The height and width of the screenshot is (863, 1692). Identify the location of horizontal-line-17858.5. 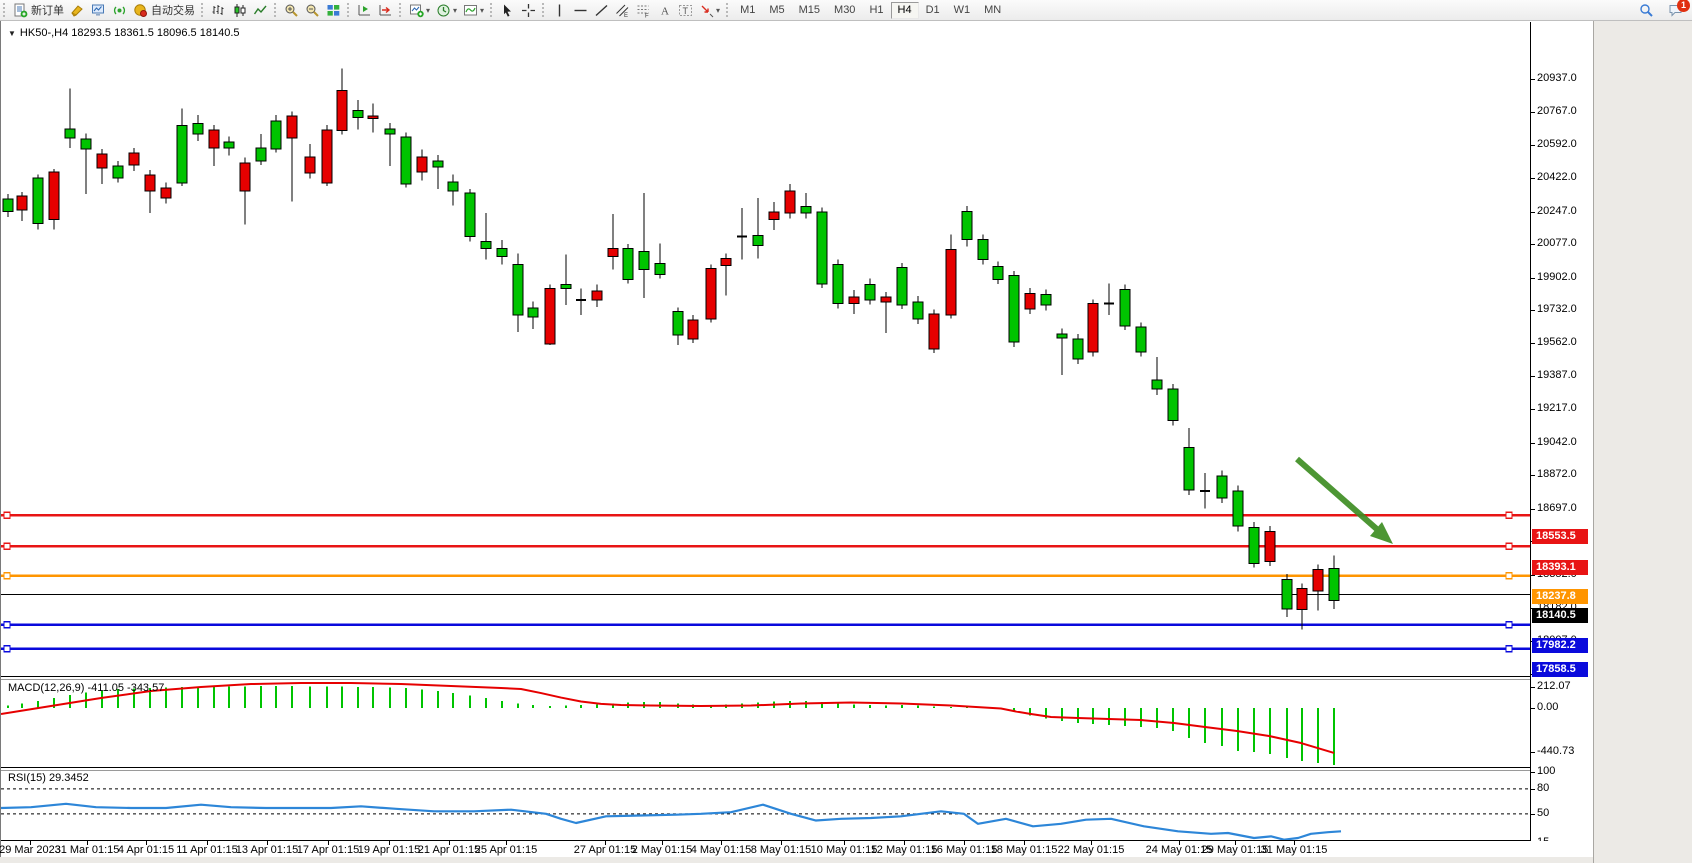
(765, 648).